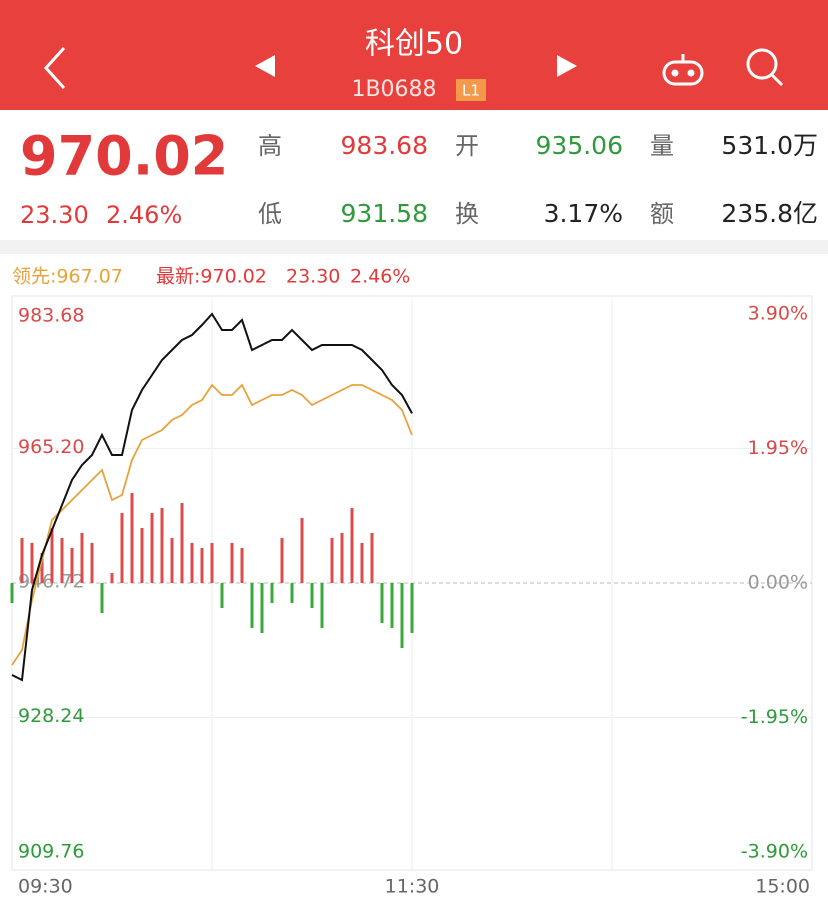  What do you see at coordinates (683, 70) in the screenshot?
I see `robot-icon` at bounding box center [683, 70].